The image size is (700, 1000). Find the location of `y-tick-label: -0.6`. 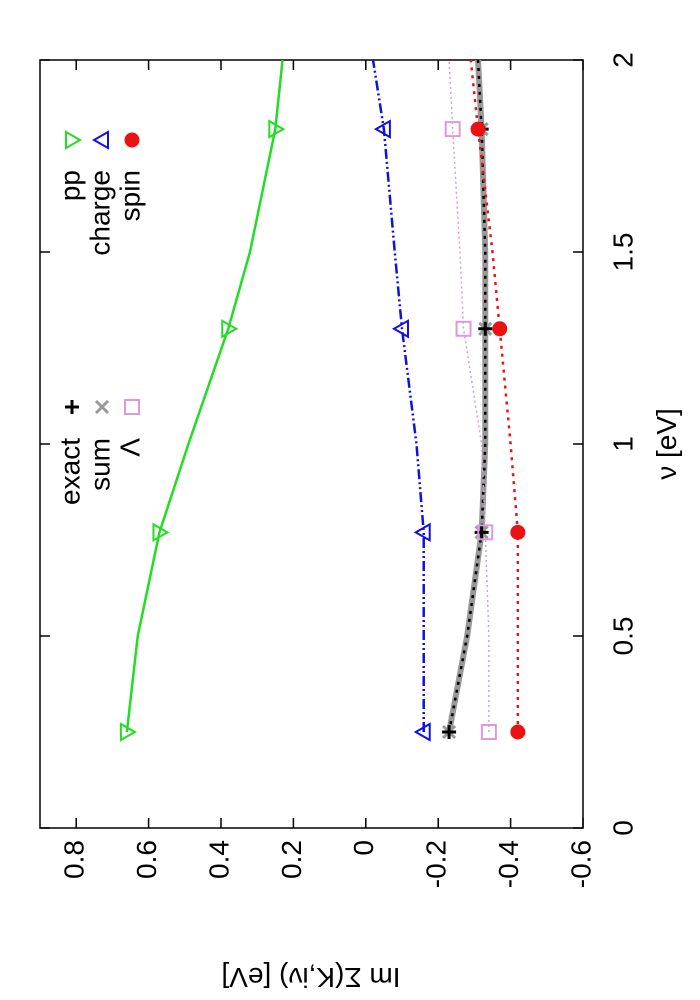

y-tick-label: -0.6 is located at coordinates (580, 864).